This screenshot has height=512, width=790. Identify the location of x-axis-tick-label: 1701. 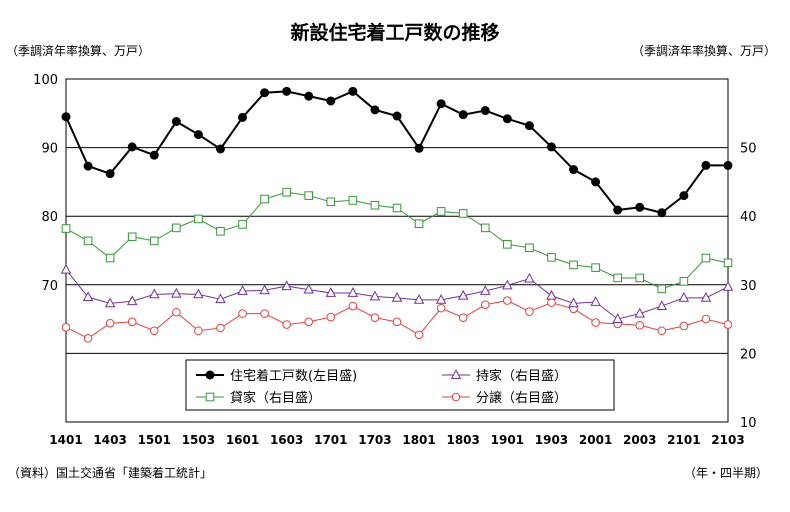
(330, 440).